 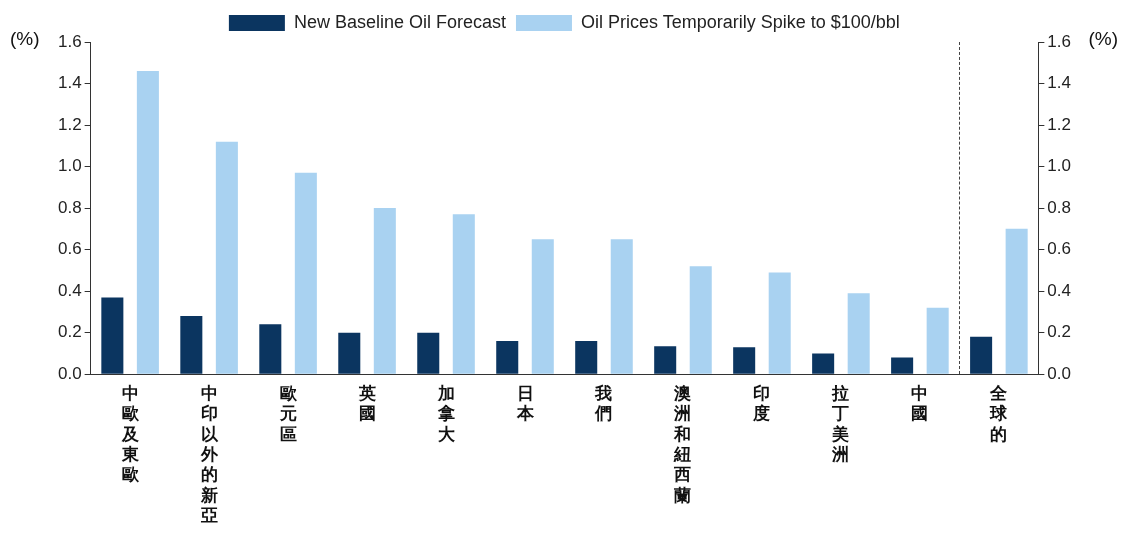 What do you see at coordinates (1103, 39) in the screenshot?
I see `y2-axis-title: (%)` at bounding box center [1103, 39].